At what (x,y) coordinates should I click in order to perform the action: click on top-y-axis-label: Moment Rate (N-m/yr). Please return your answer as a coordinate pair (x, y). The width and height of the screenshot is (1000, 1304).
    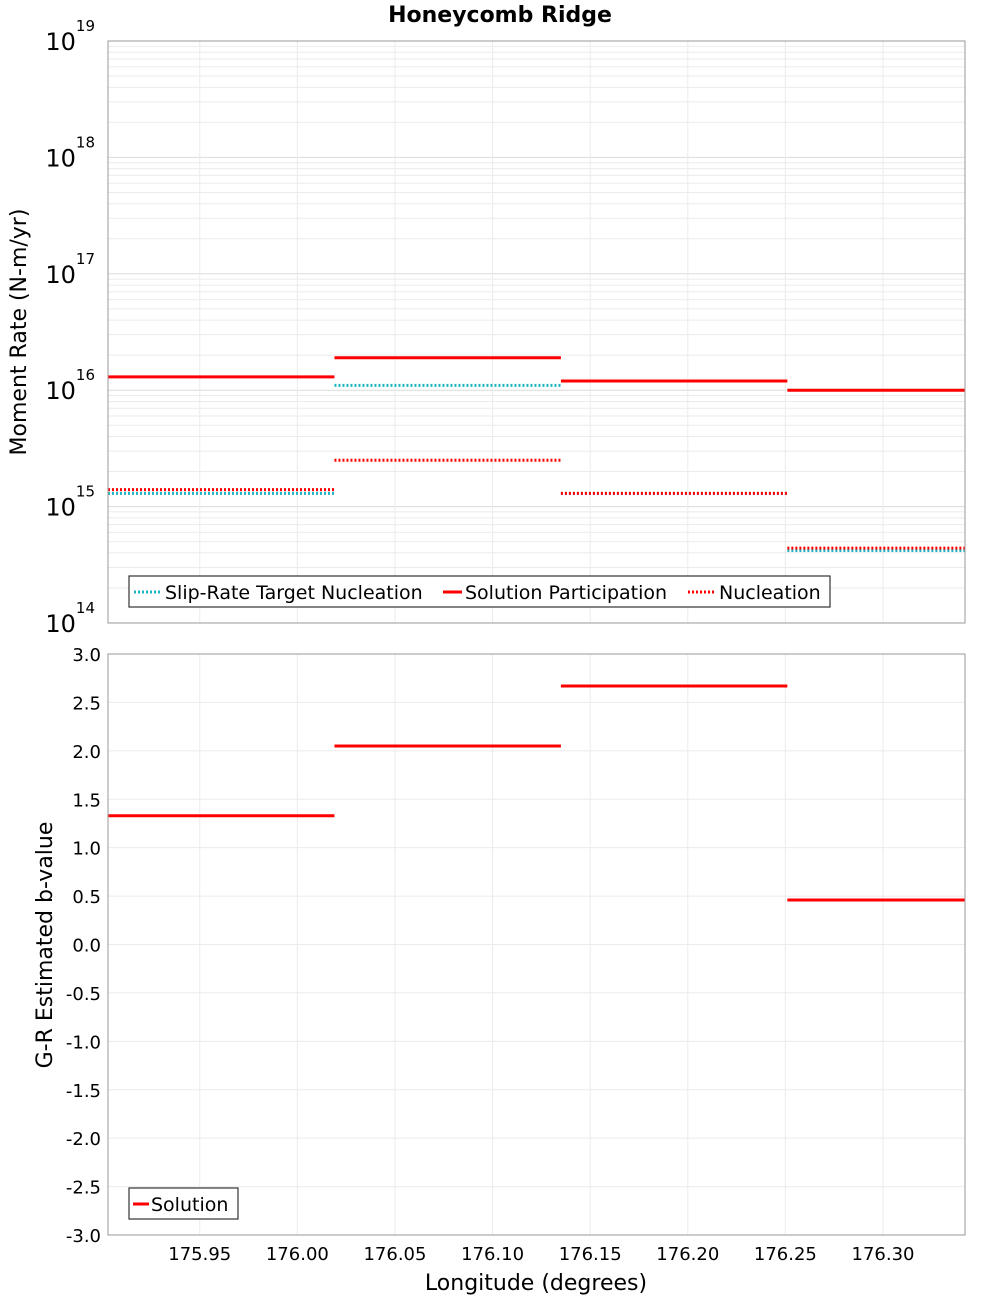
    Looking at the image, I should click on (19, 332).